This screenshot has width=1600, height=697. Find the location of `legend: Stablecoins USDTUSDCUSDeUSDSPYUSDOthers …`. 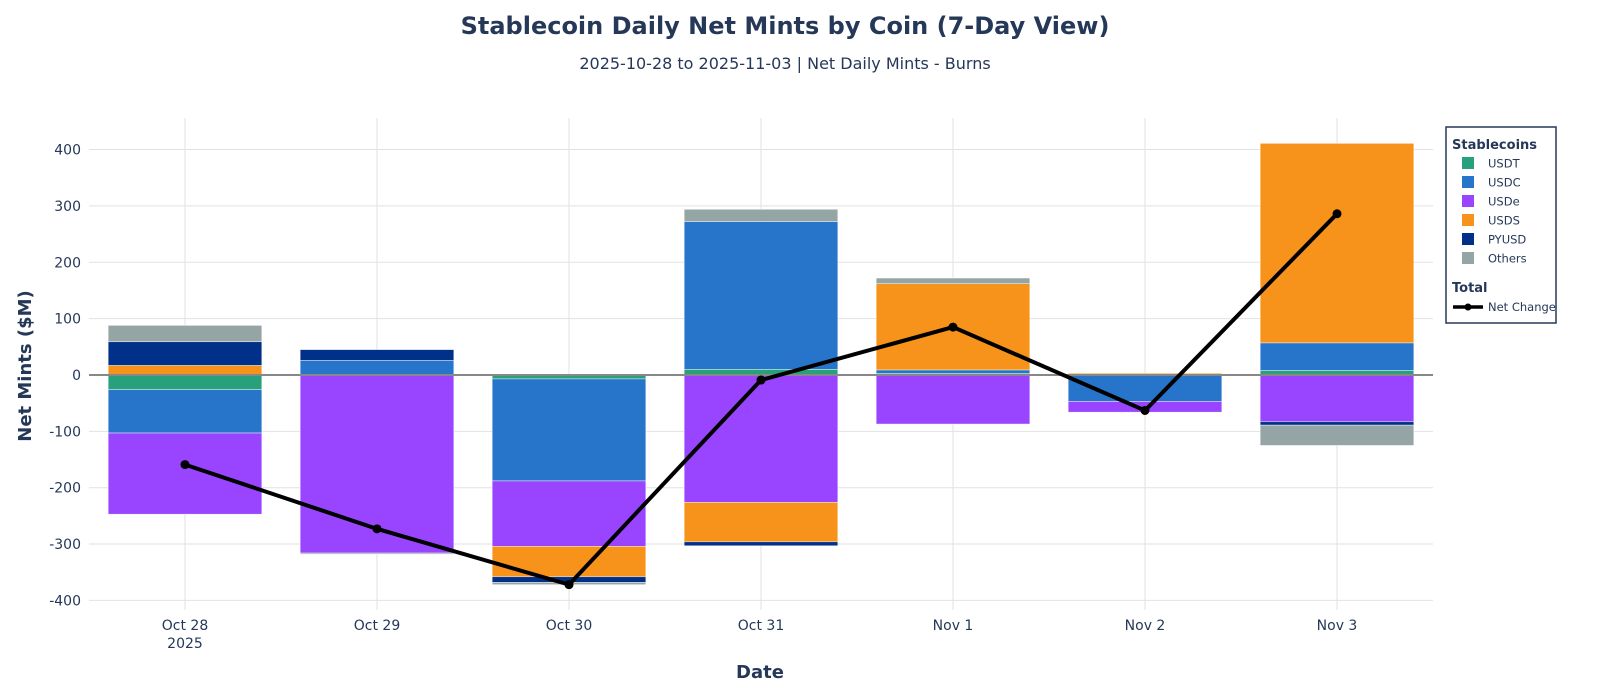

legend: Stablecoins USDTUSDCUSDeUSDSPYUSDOthers … is located at coordinates (1501, 225).